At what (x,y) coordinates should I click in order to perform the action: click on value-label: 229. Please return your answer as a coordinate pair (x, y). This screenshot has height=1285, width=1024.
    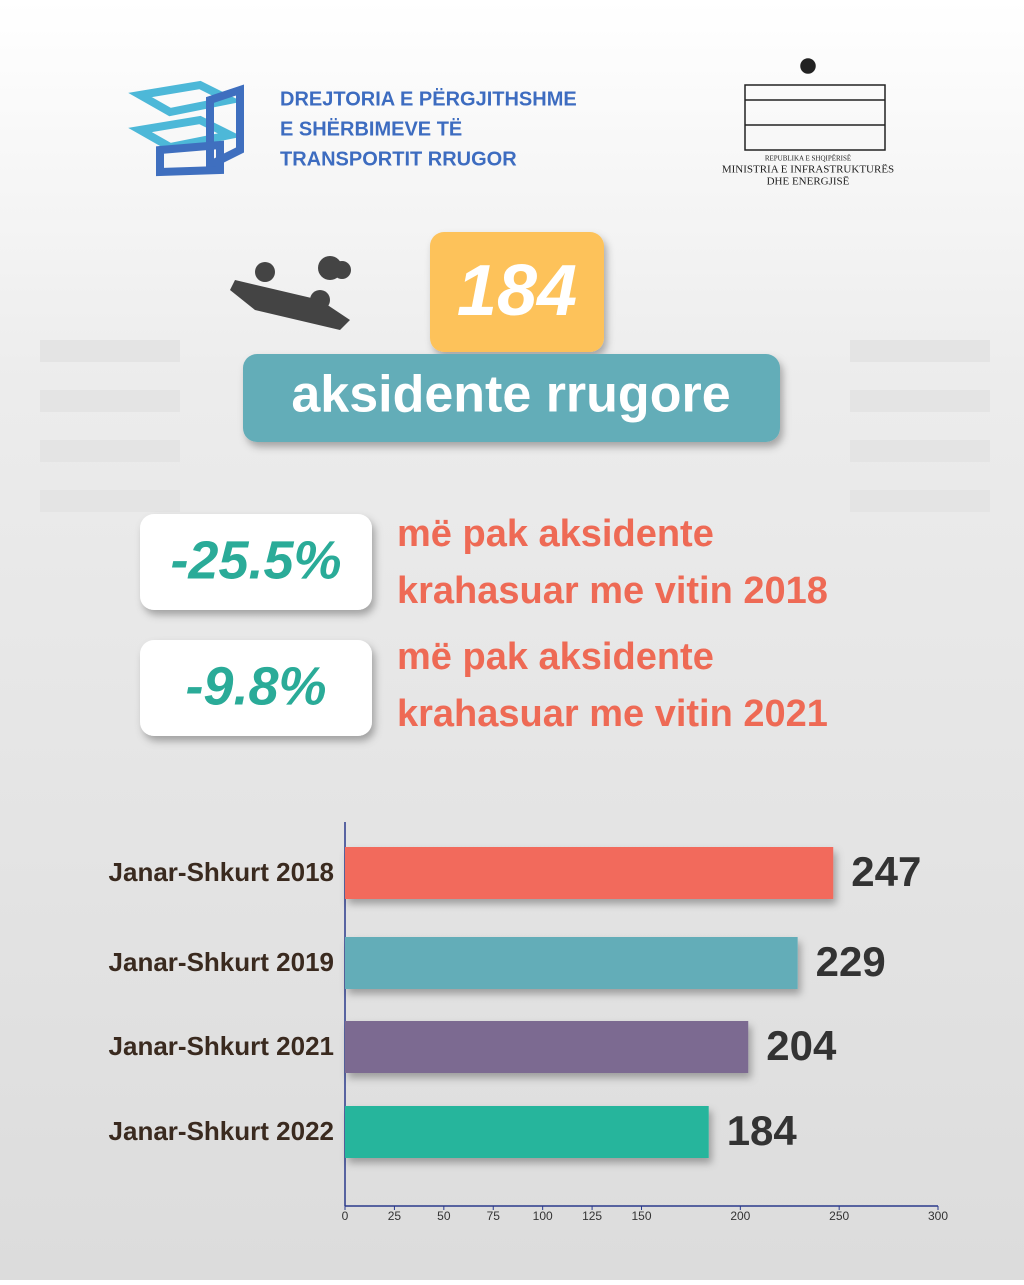
    Looking at the image, I should click on (851, 961).